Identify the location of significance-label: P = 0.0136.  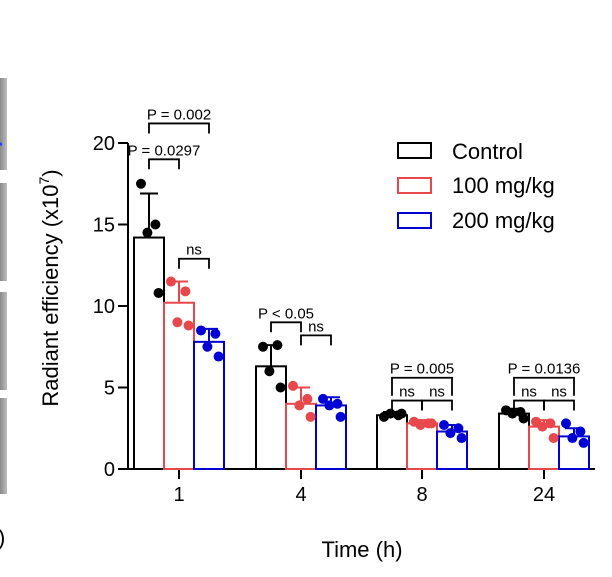
(544, 369).